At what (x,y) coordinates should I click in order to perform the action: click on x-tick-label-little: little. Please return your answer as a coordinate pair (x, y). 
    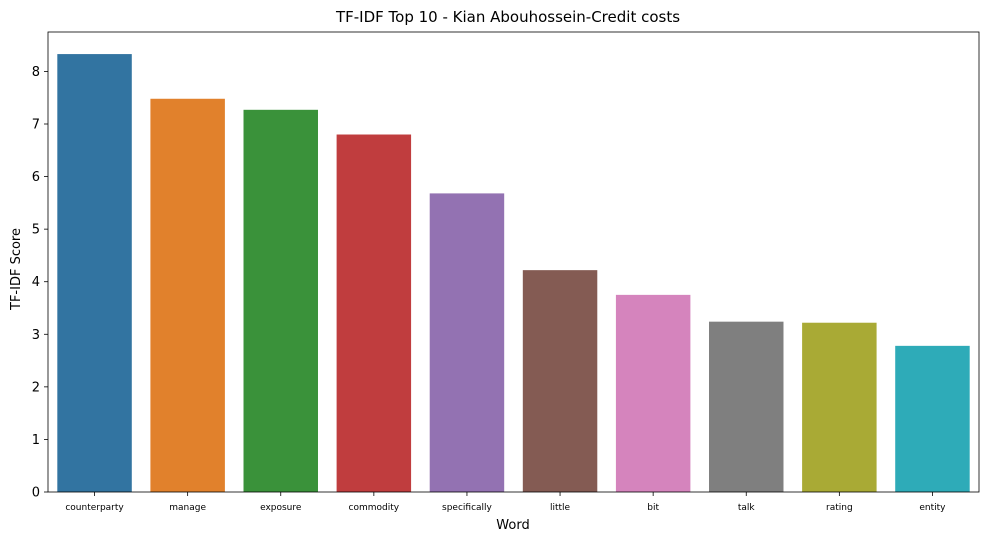
    Looking at the image, I should click on (560, 508).